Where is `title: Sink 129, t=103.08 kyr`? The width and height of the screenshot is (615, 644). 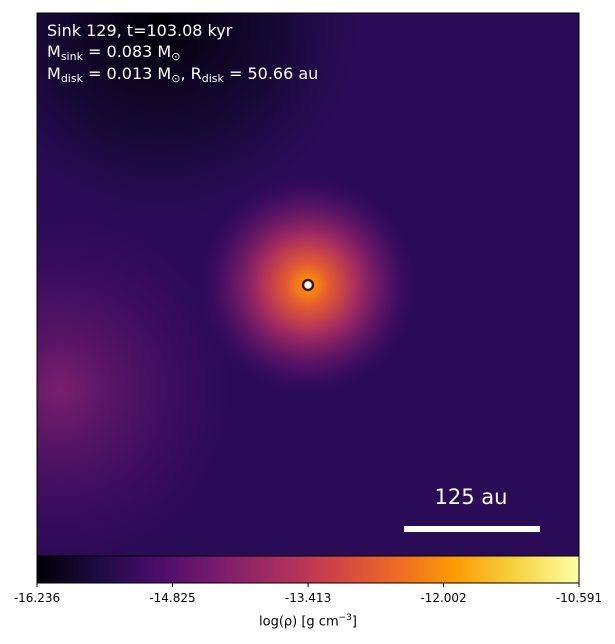 title: Sink 129, t=103.08 kyr is located at coordinates (140, 30).